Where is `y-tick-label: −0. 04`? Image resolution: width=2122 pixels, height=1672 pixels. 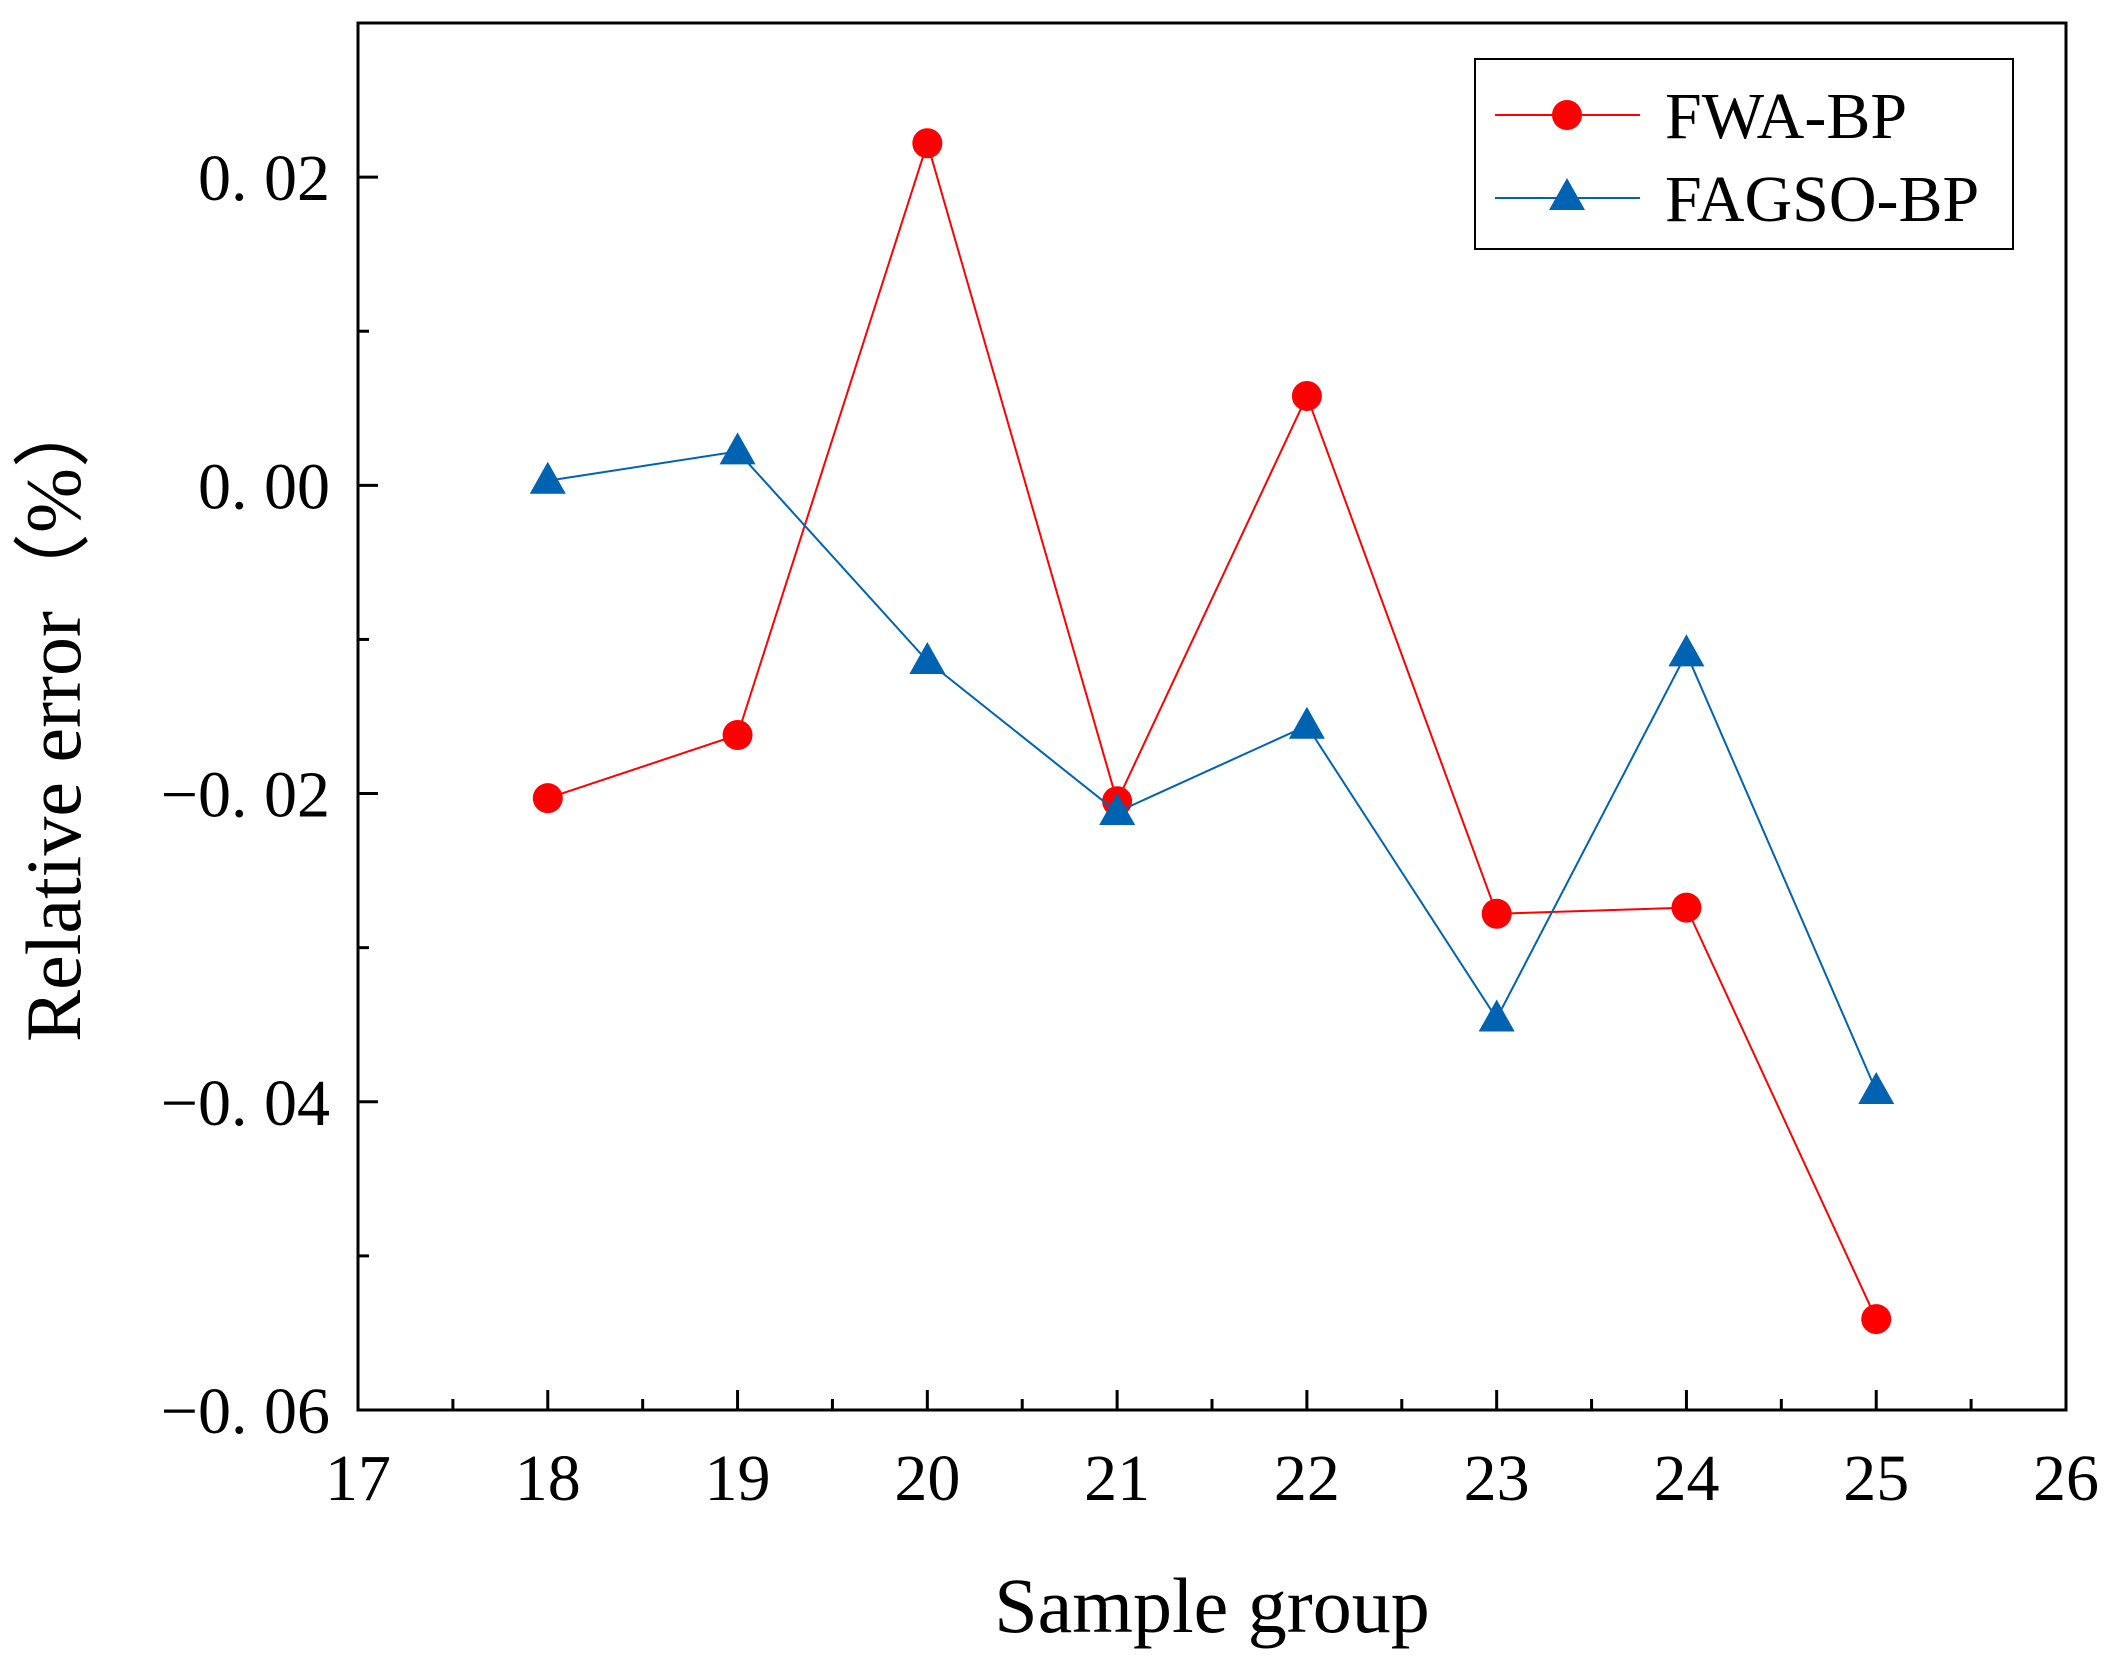 y-tick-label: −0. 04 is located at coordinates (245, 1103).